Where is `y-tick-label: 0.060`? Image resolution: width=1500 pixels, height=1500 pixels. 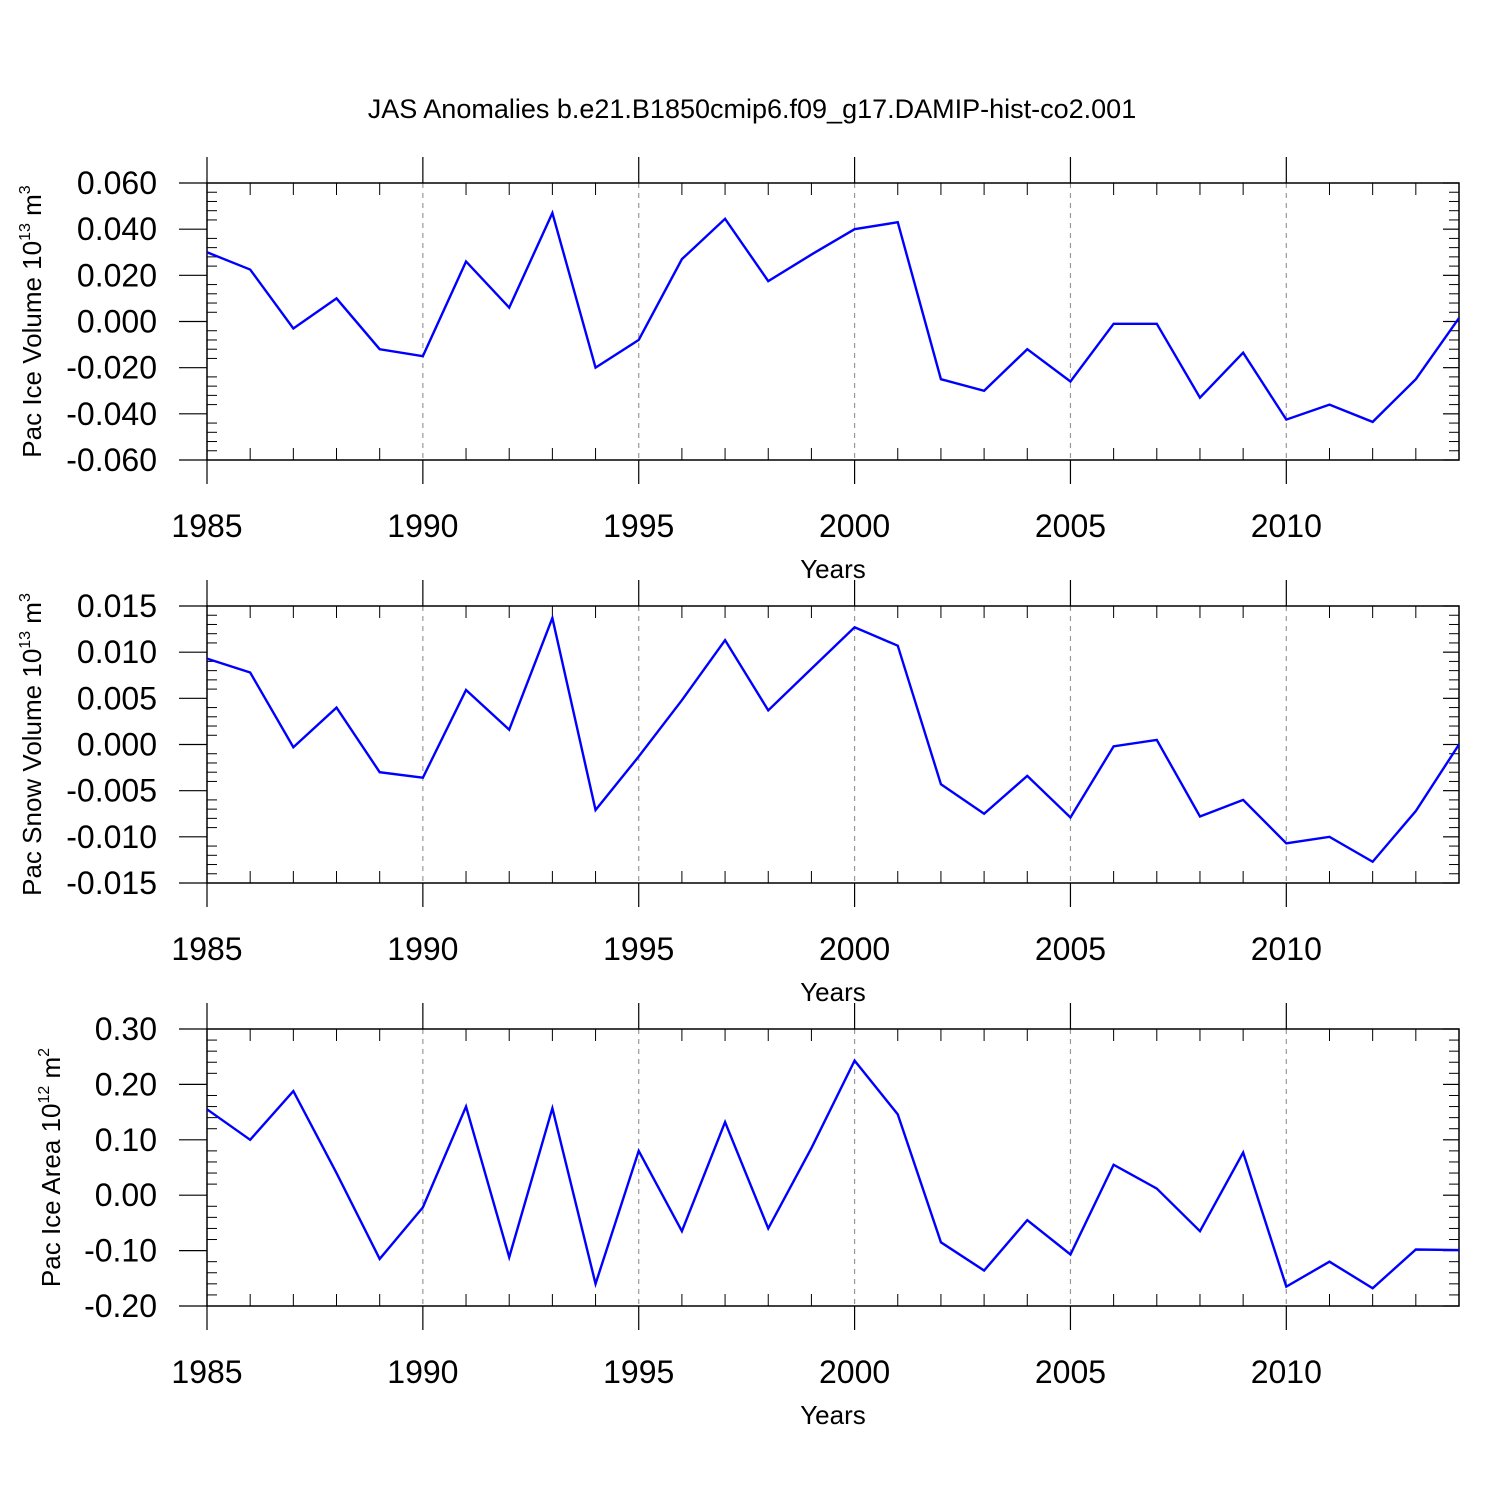 y-tick-label: 0.060 is located at coordinates (117, 183).